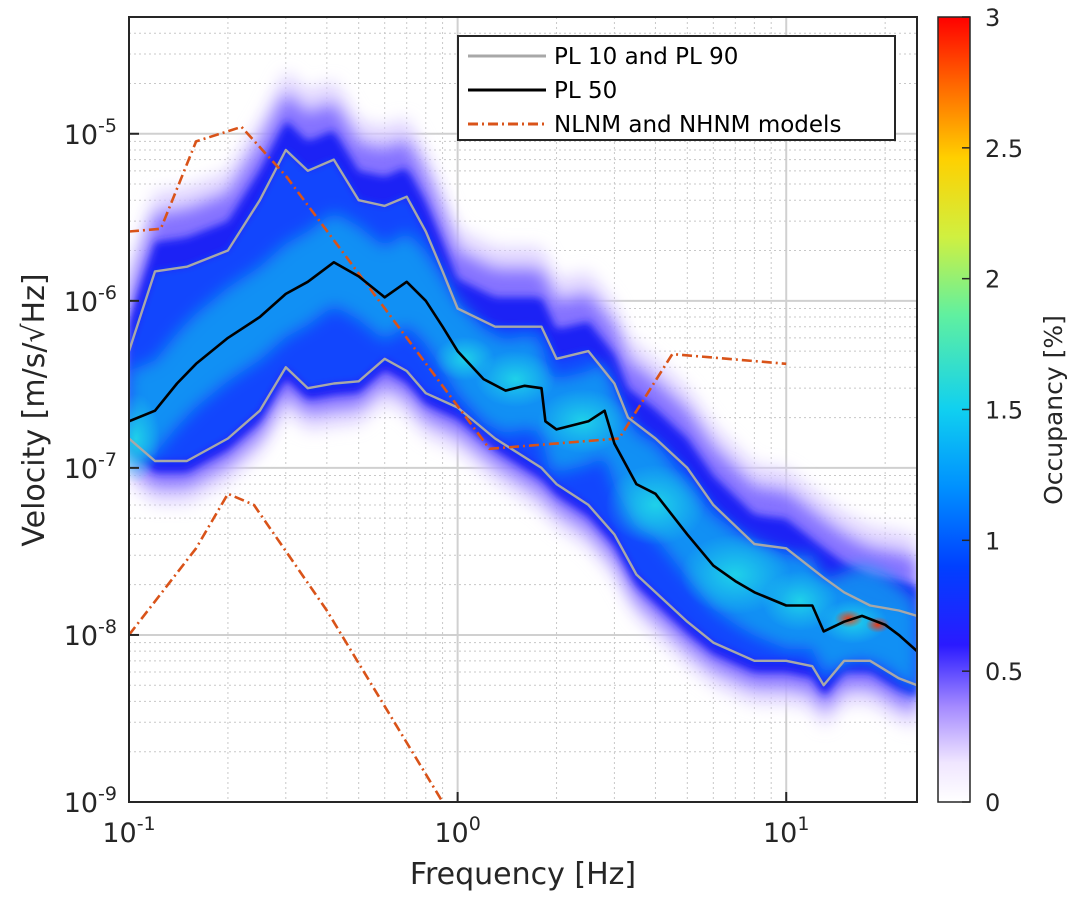  Describe the element at coordinates (646, 57) in the screenshot. I see `legend-label-pl10-90: PL 10 and PL 90` at that location.